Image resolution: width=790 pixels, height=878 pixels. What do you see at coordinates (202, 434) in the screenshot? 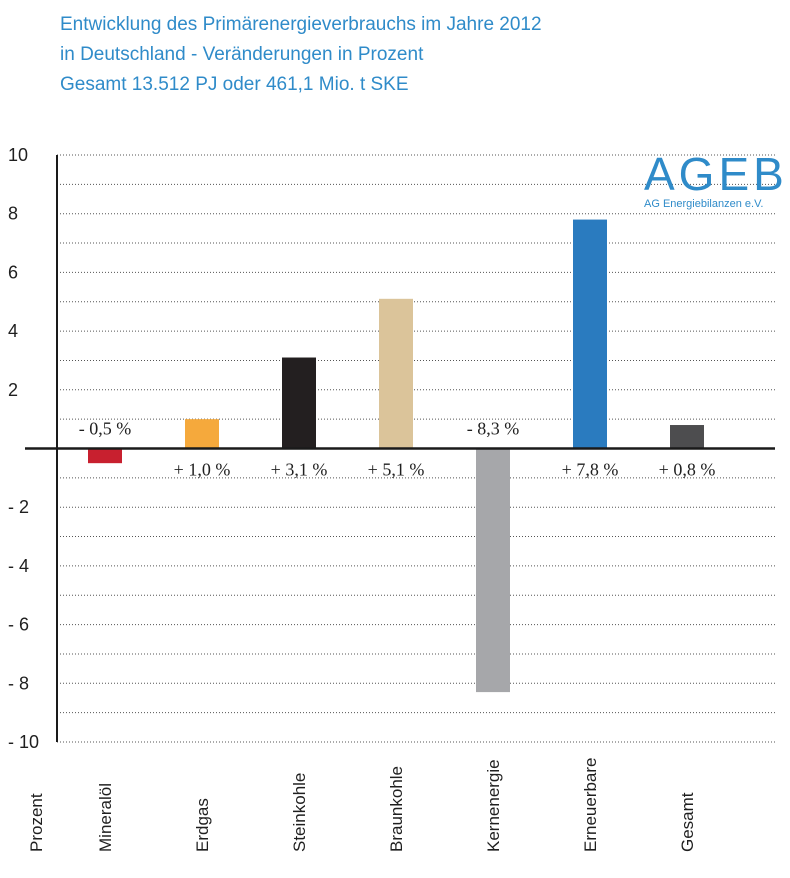
I see `bar-erdgas` at bounding box center [202, 434].